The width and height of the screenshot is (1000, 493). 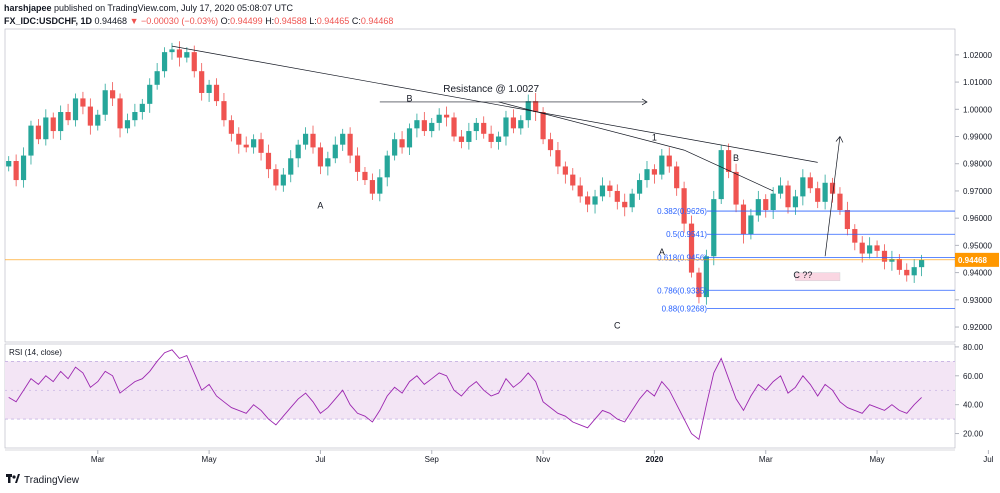 I want to click on rsi-tick-label: 20.00, so click(x=973, y=434).